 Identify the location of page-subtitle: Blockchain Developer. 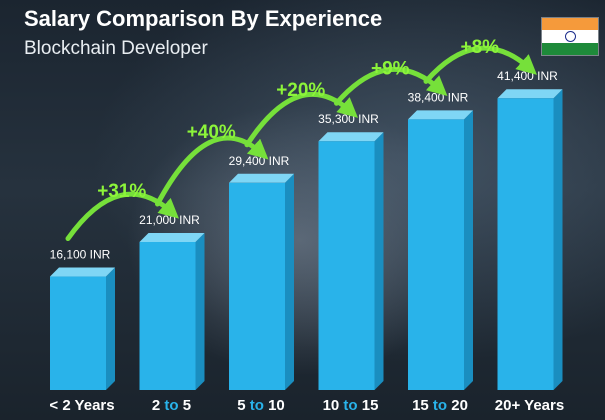
(116, 48).